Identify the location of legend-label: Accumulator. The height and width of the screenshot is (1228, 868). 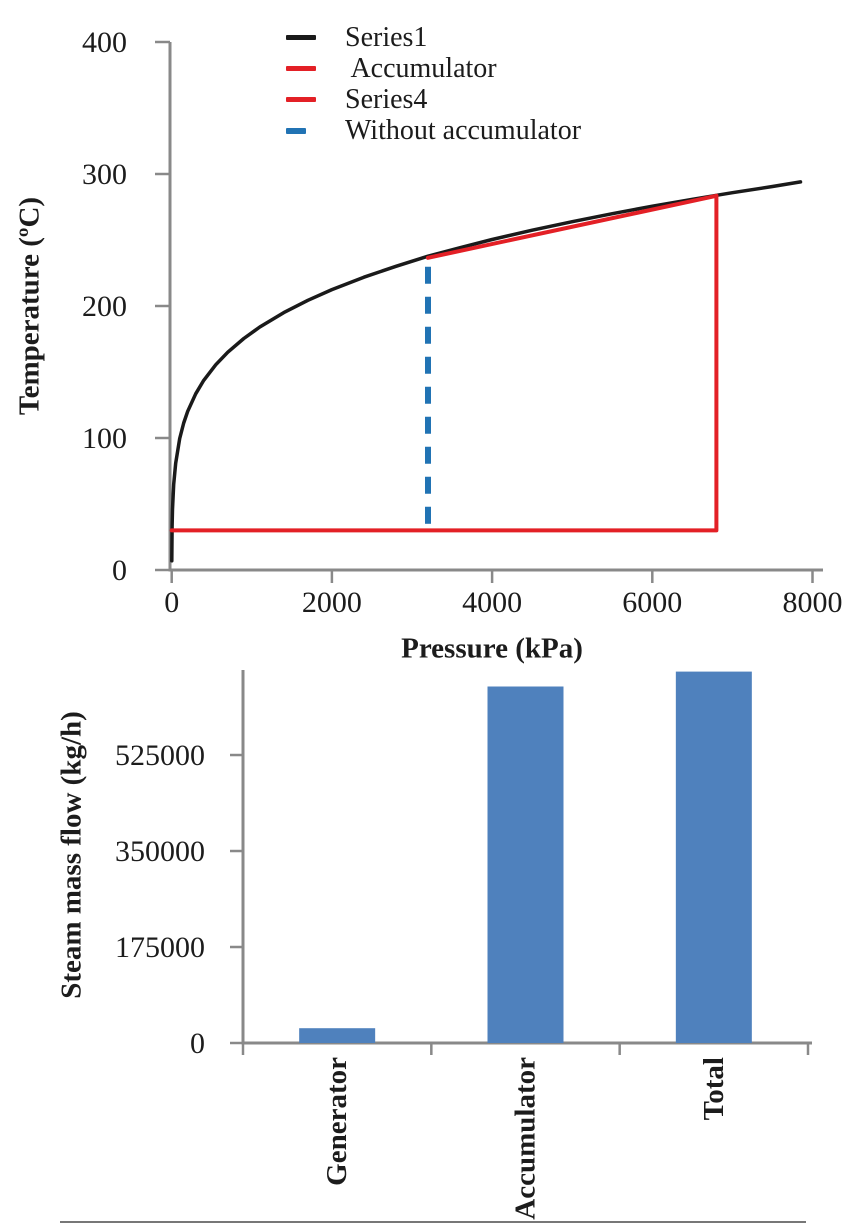
(421, 68).